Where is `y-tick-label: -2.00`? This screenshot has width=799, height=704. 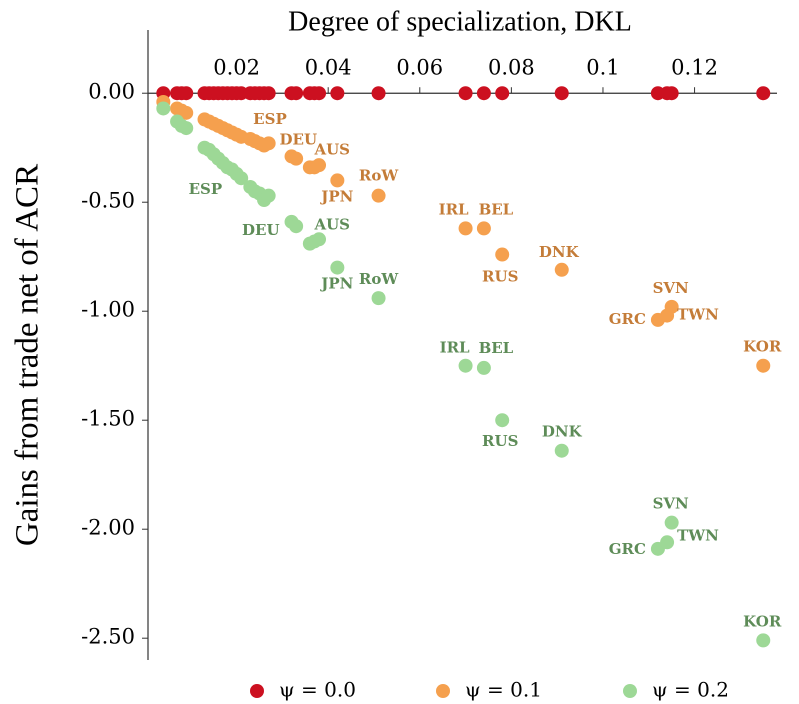 y-tick-label: -2.00 is located at coordinates (108, 528).